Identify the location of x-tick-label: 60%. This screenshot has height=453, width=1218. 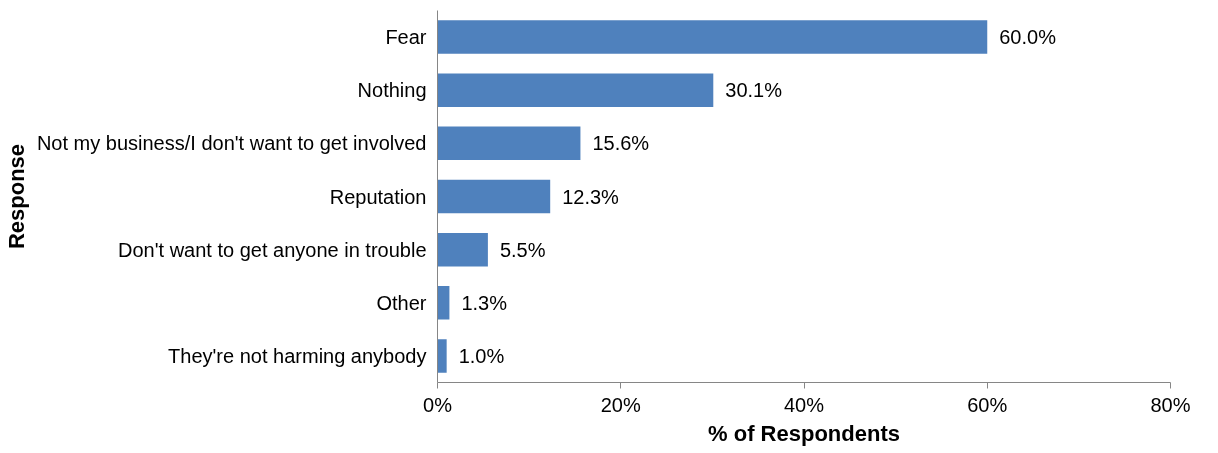
(987, 404).